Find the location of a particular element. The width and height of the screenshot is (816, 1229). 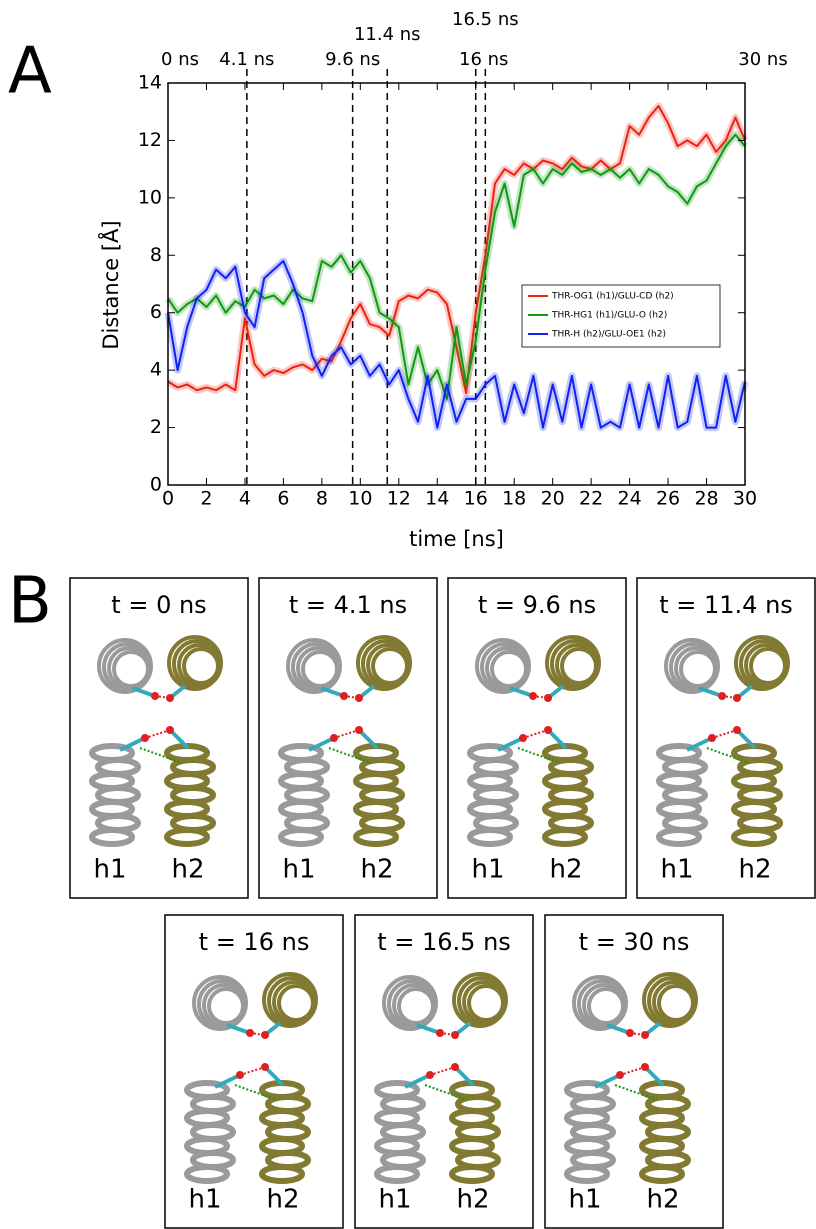

legend-label: THR-OG1 (h1)/GLU-CD (h2) is located at coordinates (612, 297).